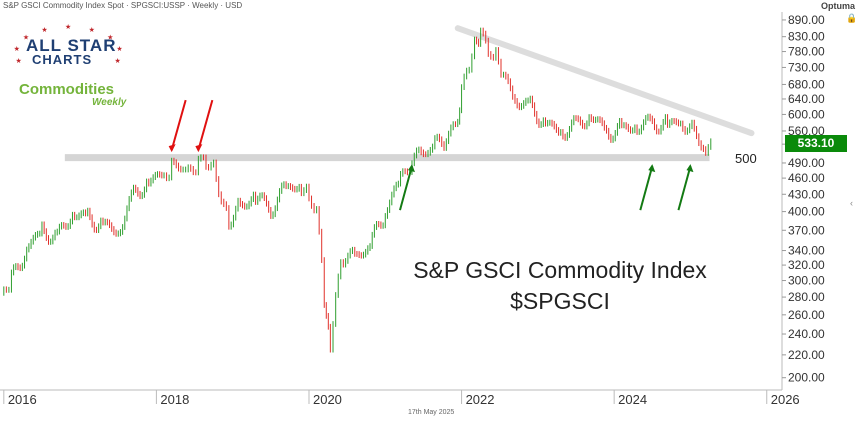 The width and height of the screenshot is (860, 423). Describe the element at coordinates (806, 194) in the screenshot. I see `y-tick-label: 430.00` at that location.